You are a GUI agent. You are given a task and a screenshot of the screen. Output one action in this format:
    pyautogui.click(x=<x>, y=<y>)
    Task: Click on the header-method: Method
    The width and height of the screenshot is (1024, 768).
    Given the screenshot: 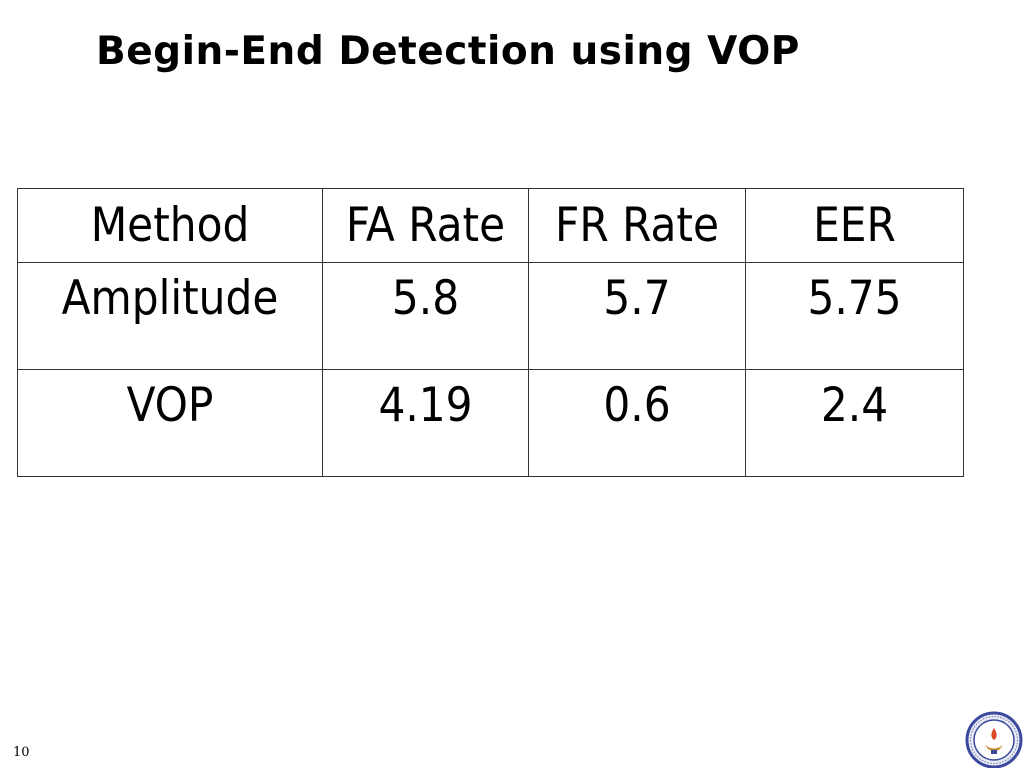 What is the action you would take?
    pyautogui.click(x=170, y=225)
    